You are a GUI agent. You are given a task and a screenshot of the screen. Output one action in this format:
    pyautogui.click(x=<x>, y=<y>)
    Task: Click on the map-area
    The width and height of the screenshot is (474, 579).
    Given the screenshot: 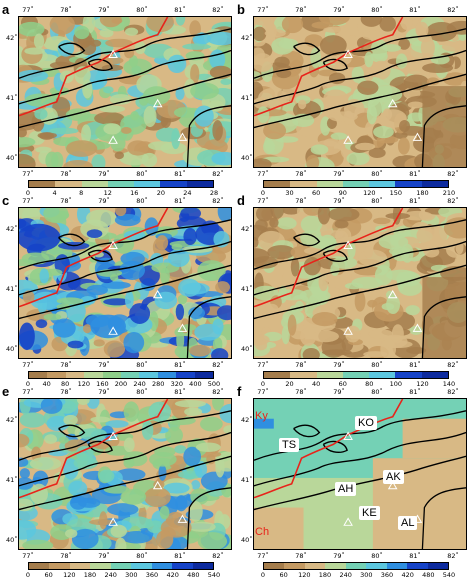 What is the action you would take?
    pyautogui.click(x=125, y=283)
    